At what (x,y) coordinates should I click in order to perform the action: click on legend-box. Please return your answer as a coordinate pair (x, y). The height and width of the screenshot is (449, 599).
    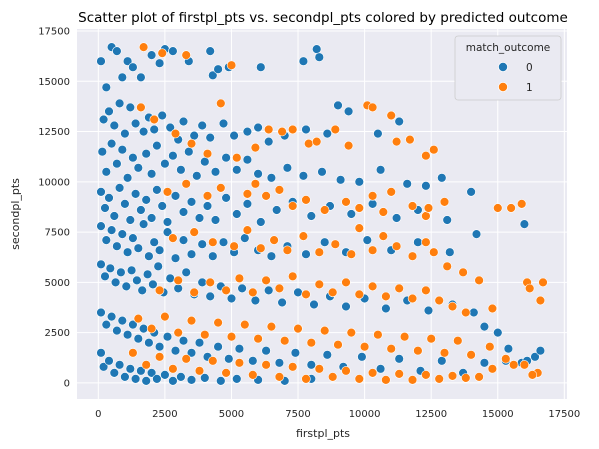
    Looking at the image, I should click on (508, 68).